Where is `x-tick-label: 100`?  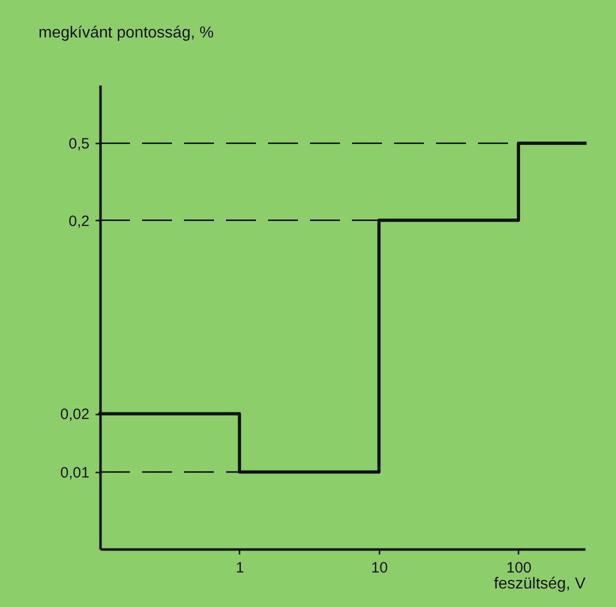
x-tick-label: 100 is located at coordinates (519, 568).